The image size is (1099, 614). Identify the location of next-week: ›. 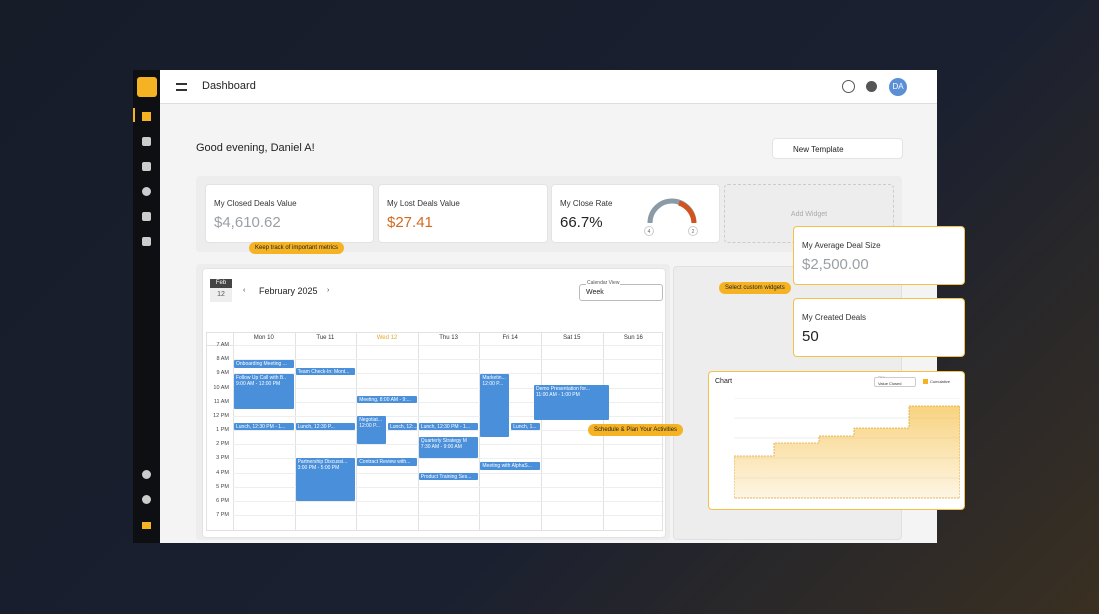
(328, 290).